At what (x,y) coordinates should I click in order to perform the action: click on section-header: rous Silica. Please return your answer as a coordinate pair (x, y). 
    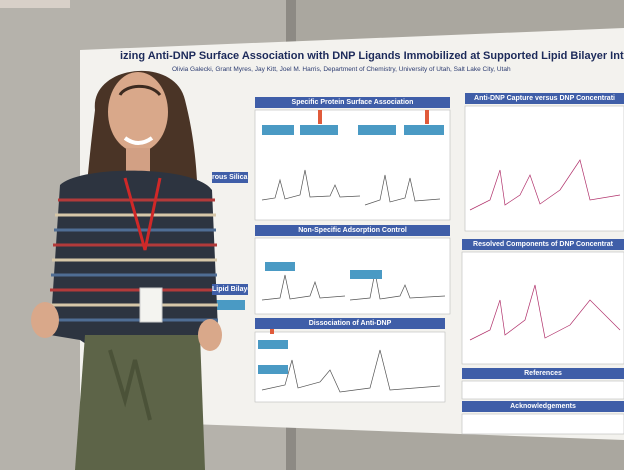
    Looking at the image, I should click on (230, 177).